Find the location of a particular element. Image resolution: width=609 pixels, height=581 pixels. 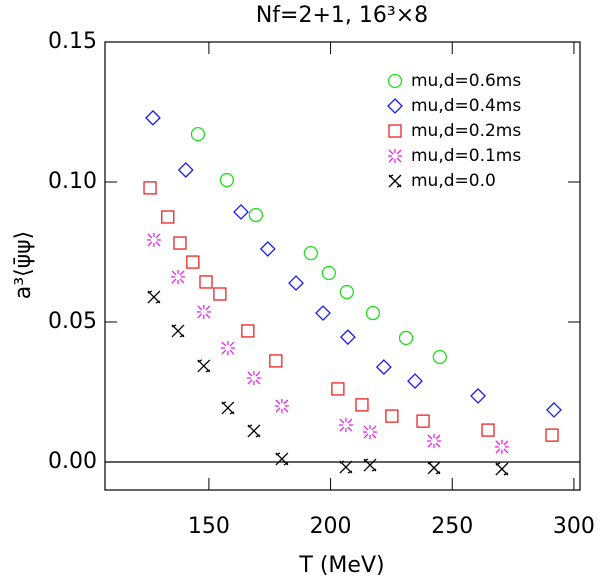

y-tick-label: 0.10 is located at coordinates (72, 181).